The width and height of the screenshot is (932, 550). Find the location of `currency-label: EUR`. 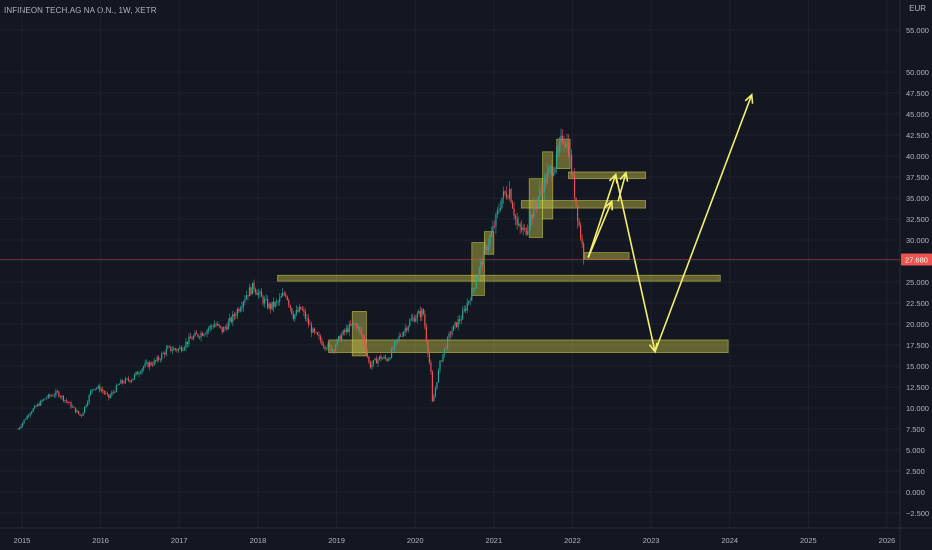

currency-label: EUR is located at coordinates (917, 8).